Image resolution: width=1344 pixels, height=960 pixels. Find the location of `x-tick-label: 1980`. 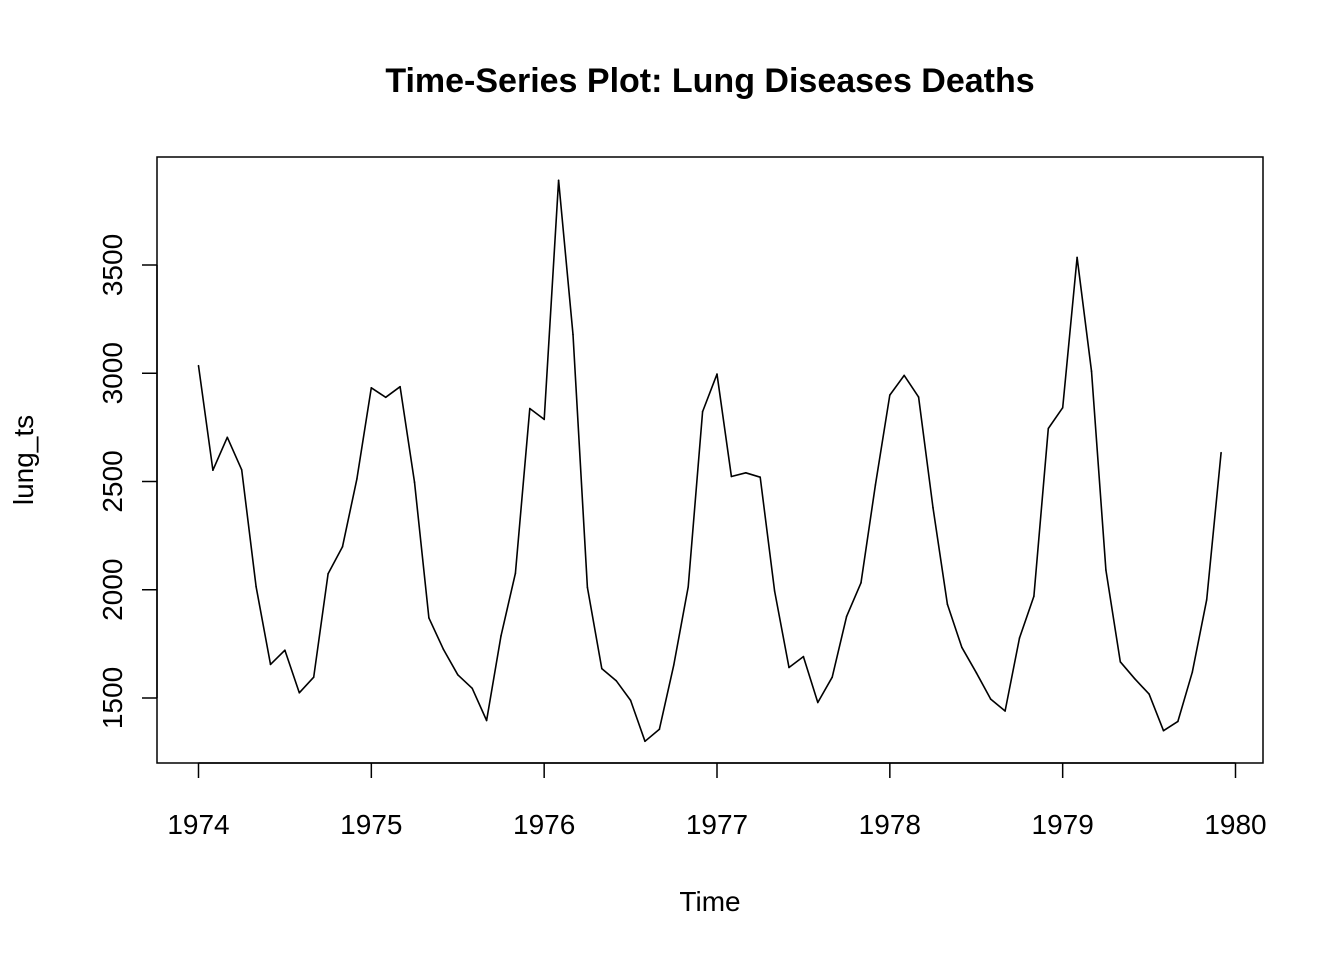

x-tick-label: 1980 is located at coordinates (1235, 824).